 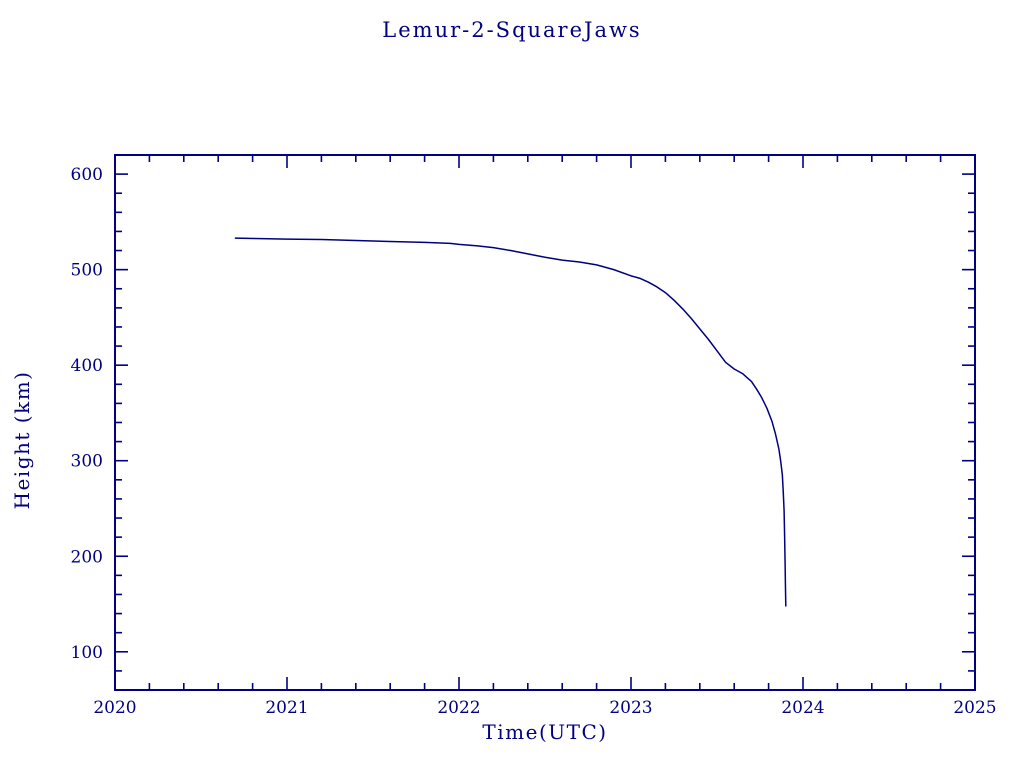 I want to click on y-tick-label: 100, so click(x=87, y=653).